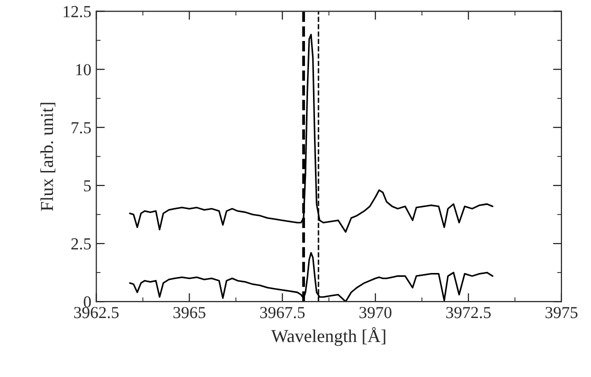  I want to click on x-tick-label: 3970, so click(376, 312).